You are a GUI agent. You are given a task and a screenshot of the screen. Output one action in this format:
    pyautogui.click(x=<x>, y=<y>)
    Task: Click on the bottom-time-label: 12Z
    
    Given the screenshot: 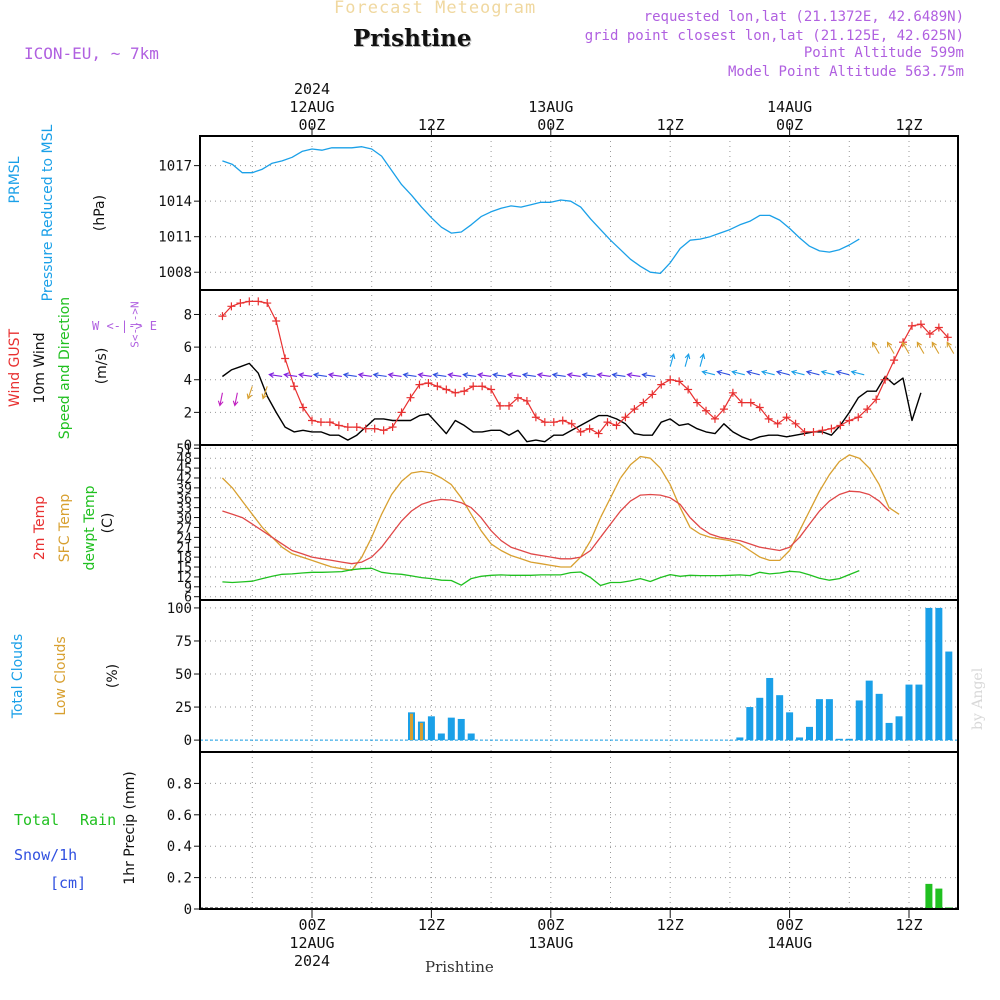 What is the action you would take?
    pyautogui.click(x=431, y=925)
    